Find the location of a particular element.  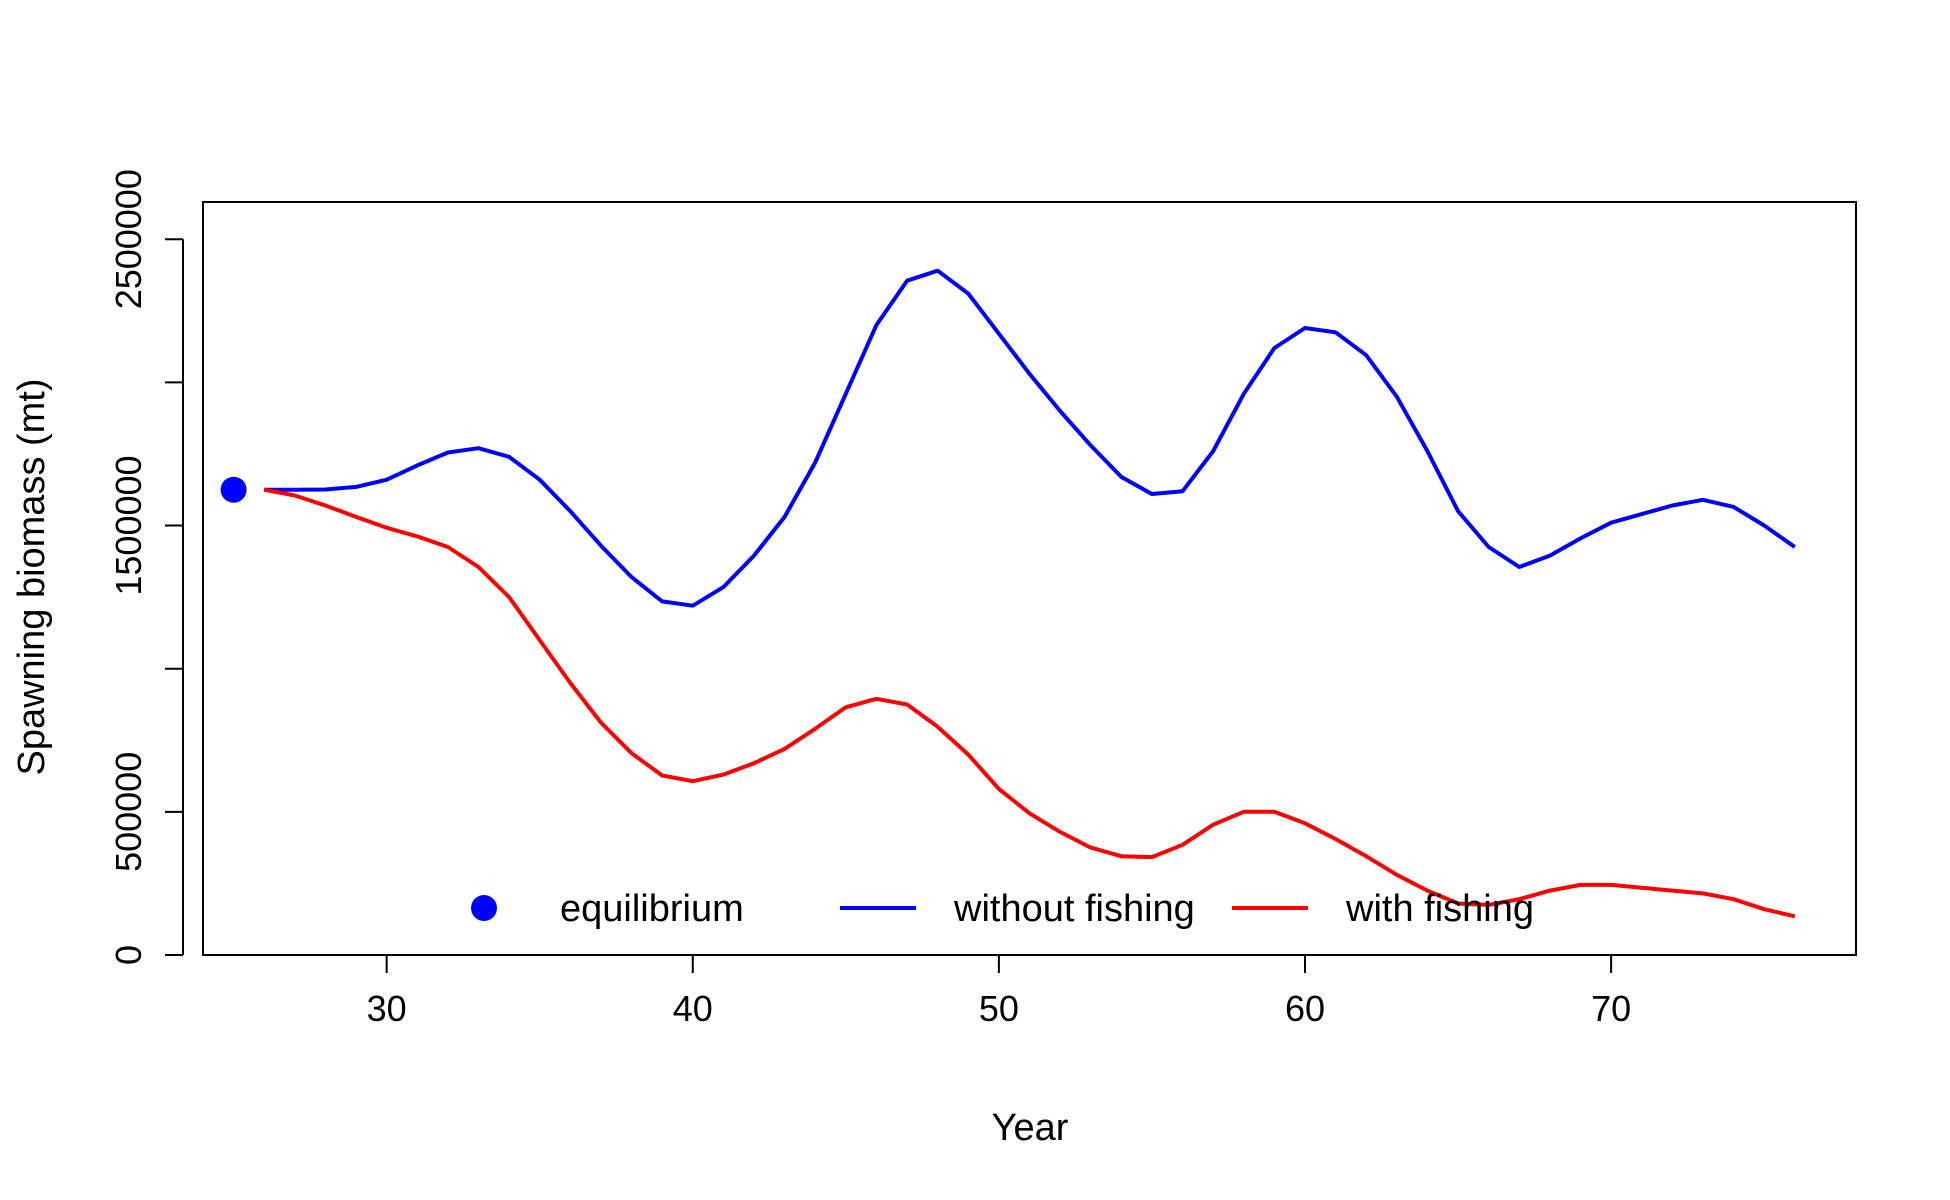

x-axis-title: Year is located at coordinates (1030, 1128).